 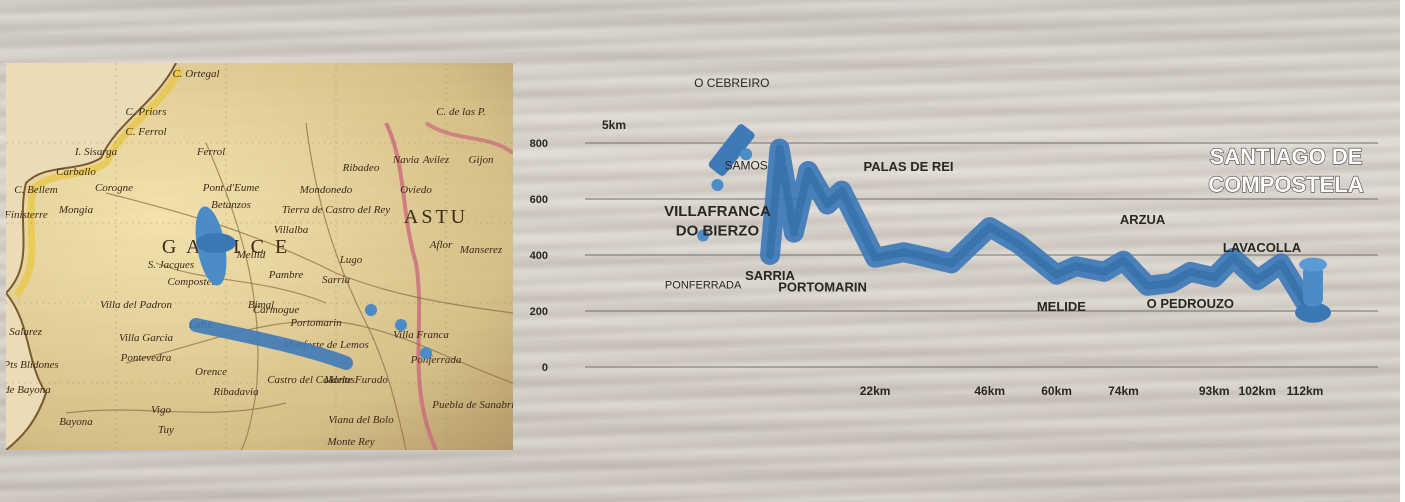 I want to click on map-place-label: Bayona, so click(x=76, y=422).